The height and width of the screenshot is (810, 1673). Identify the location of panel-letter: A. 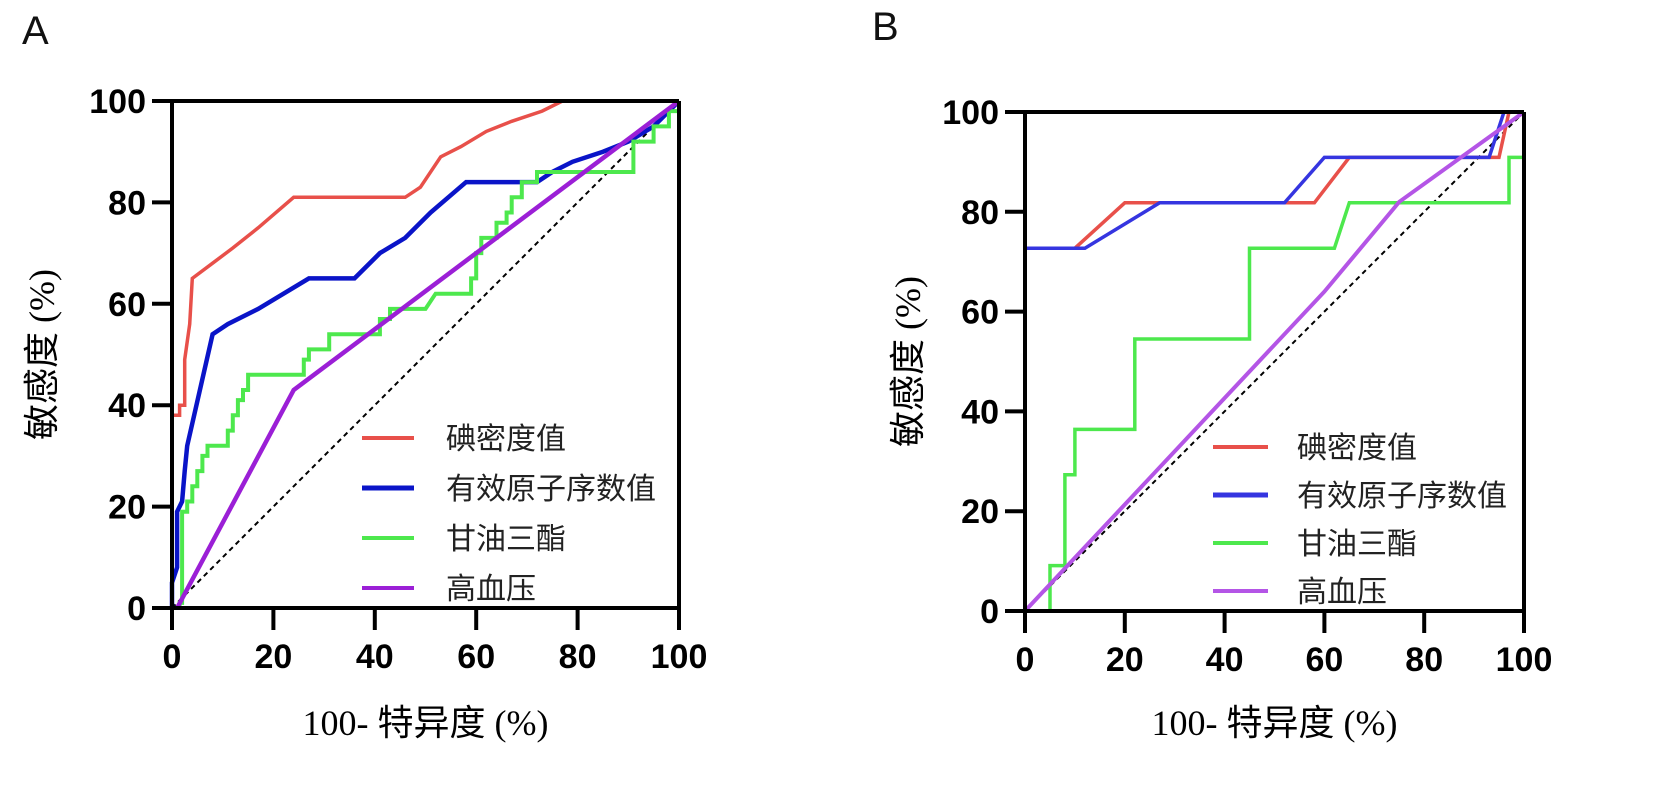
(35, 31).